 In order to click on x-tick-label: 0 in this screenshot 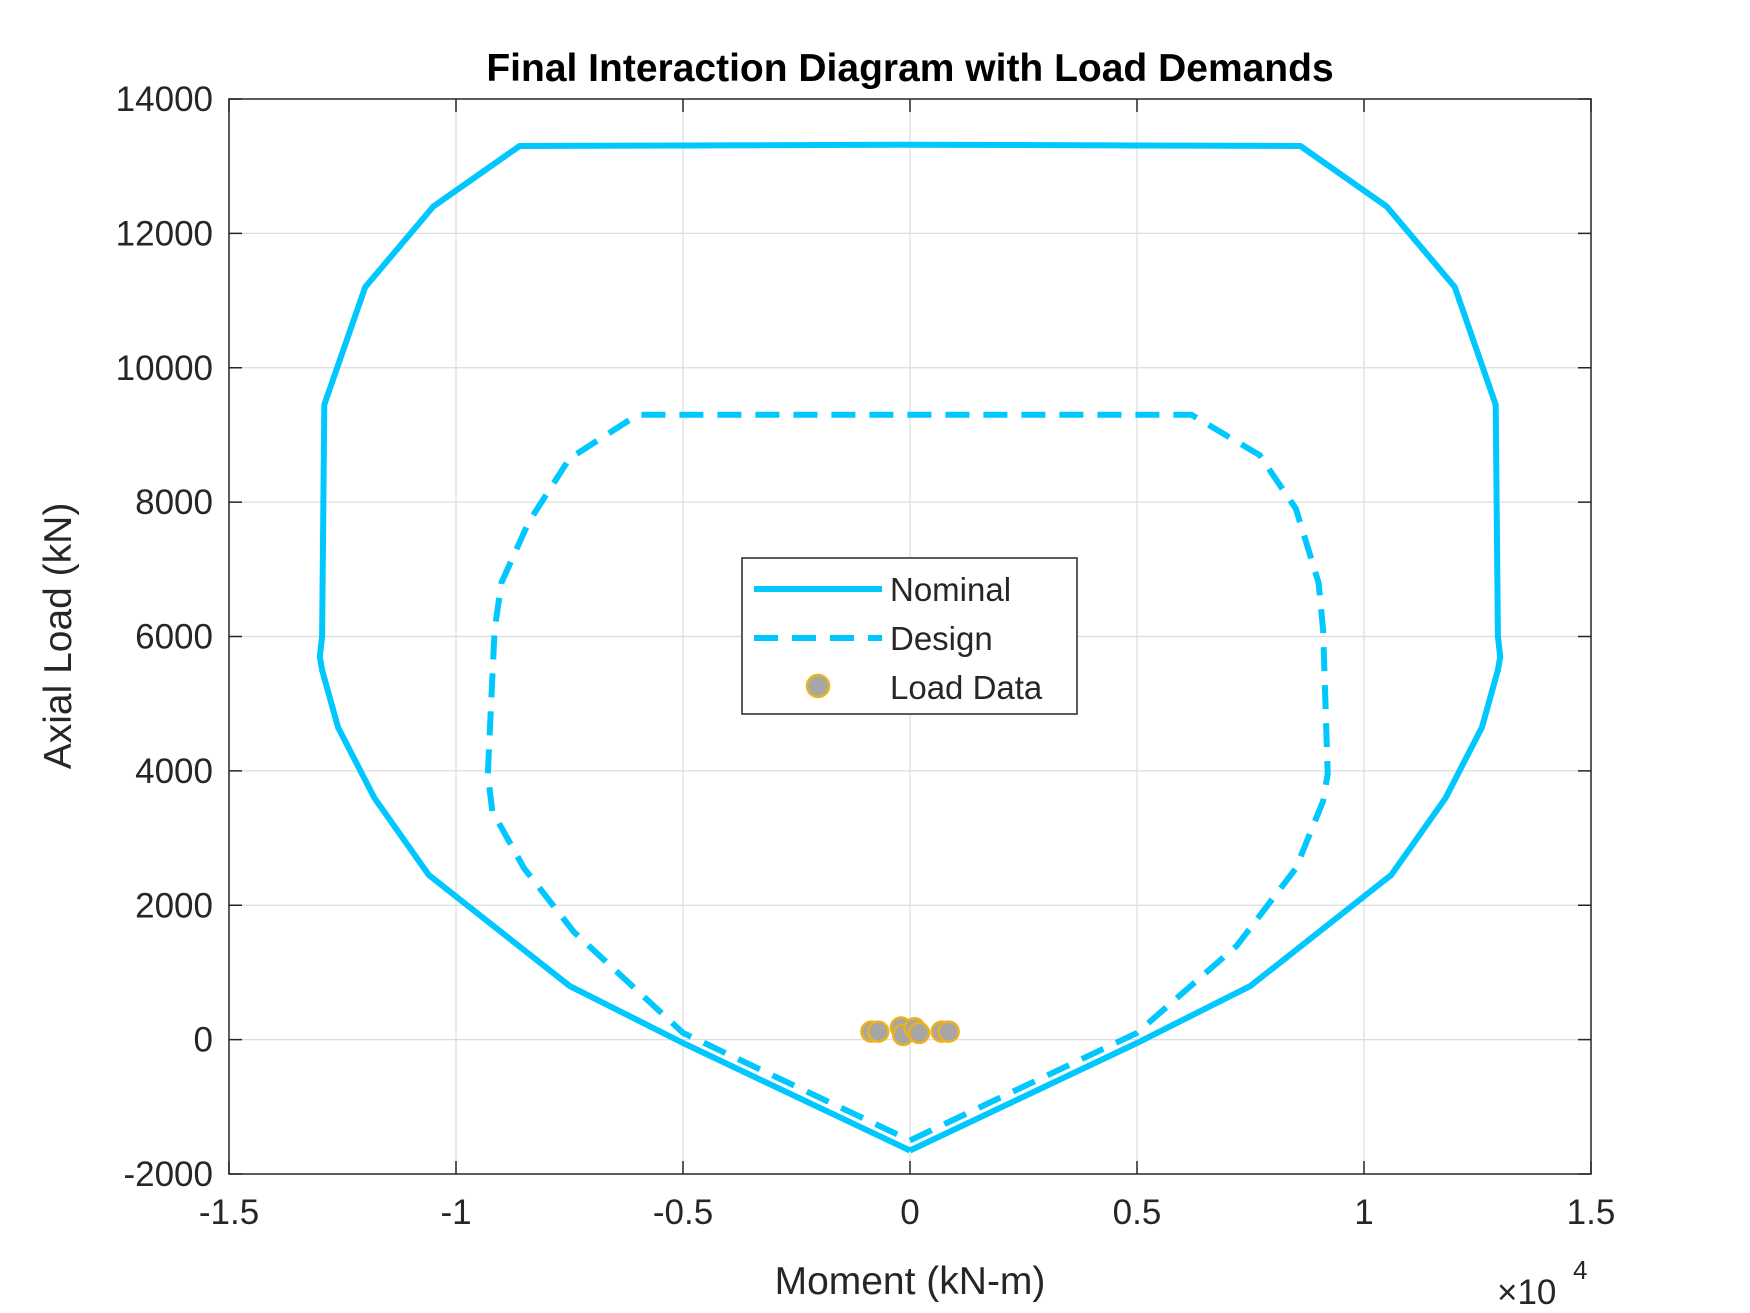, I will do `click(909, 1212)`.